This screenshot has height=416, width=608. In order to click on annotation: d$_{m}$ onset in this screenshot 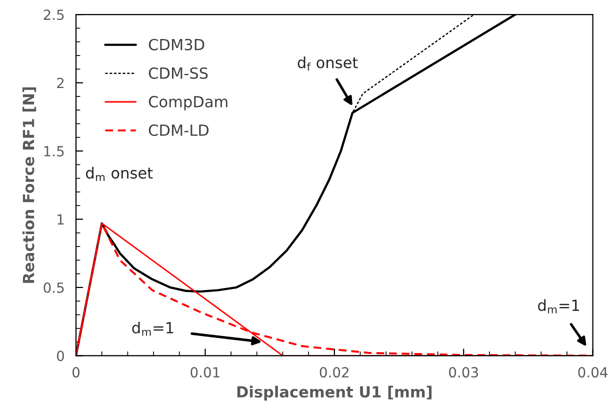, I will do `click(119, 173)`.